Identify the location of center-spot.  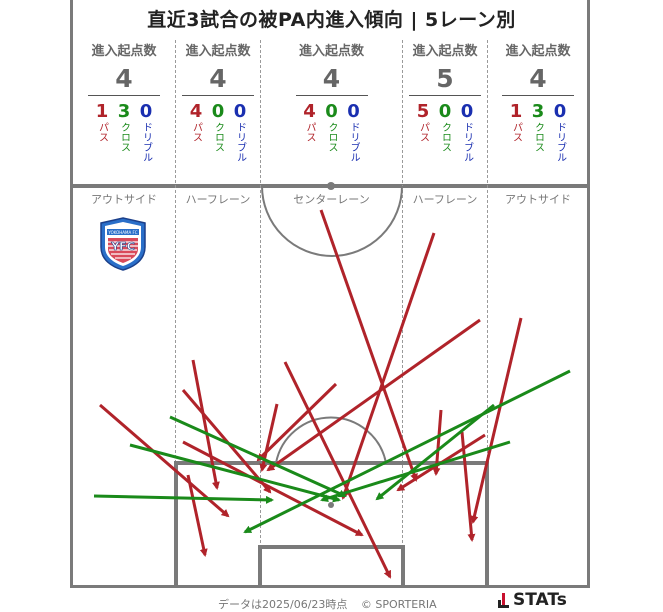
(331, 186).